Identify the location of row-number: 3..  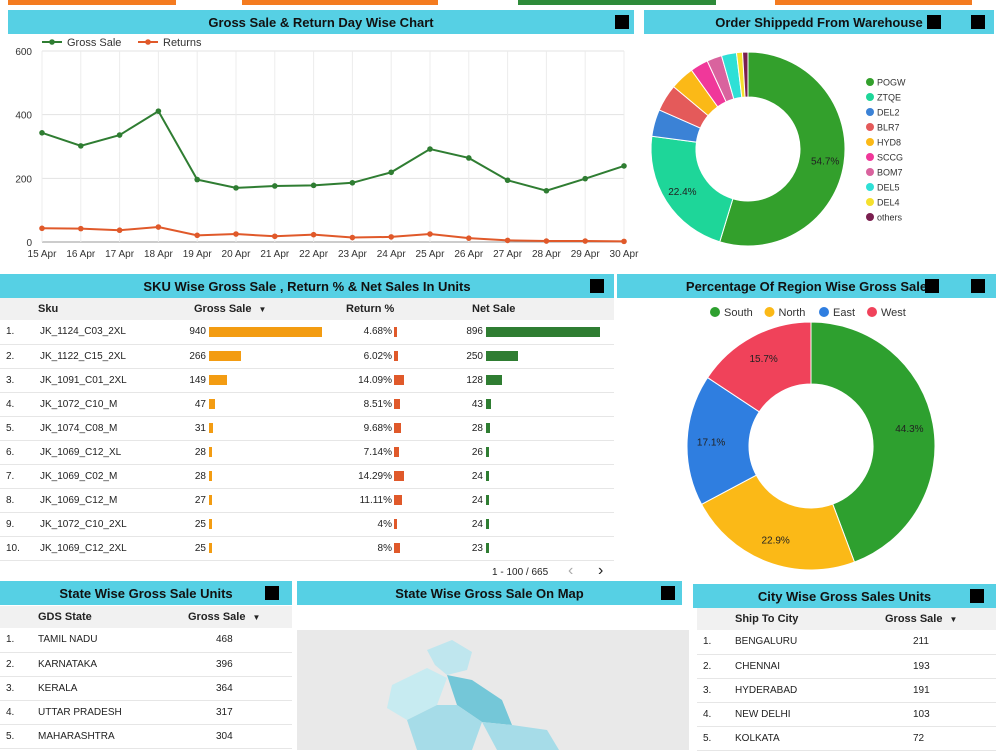
(19, 380).